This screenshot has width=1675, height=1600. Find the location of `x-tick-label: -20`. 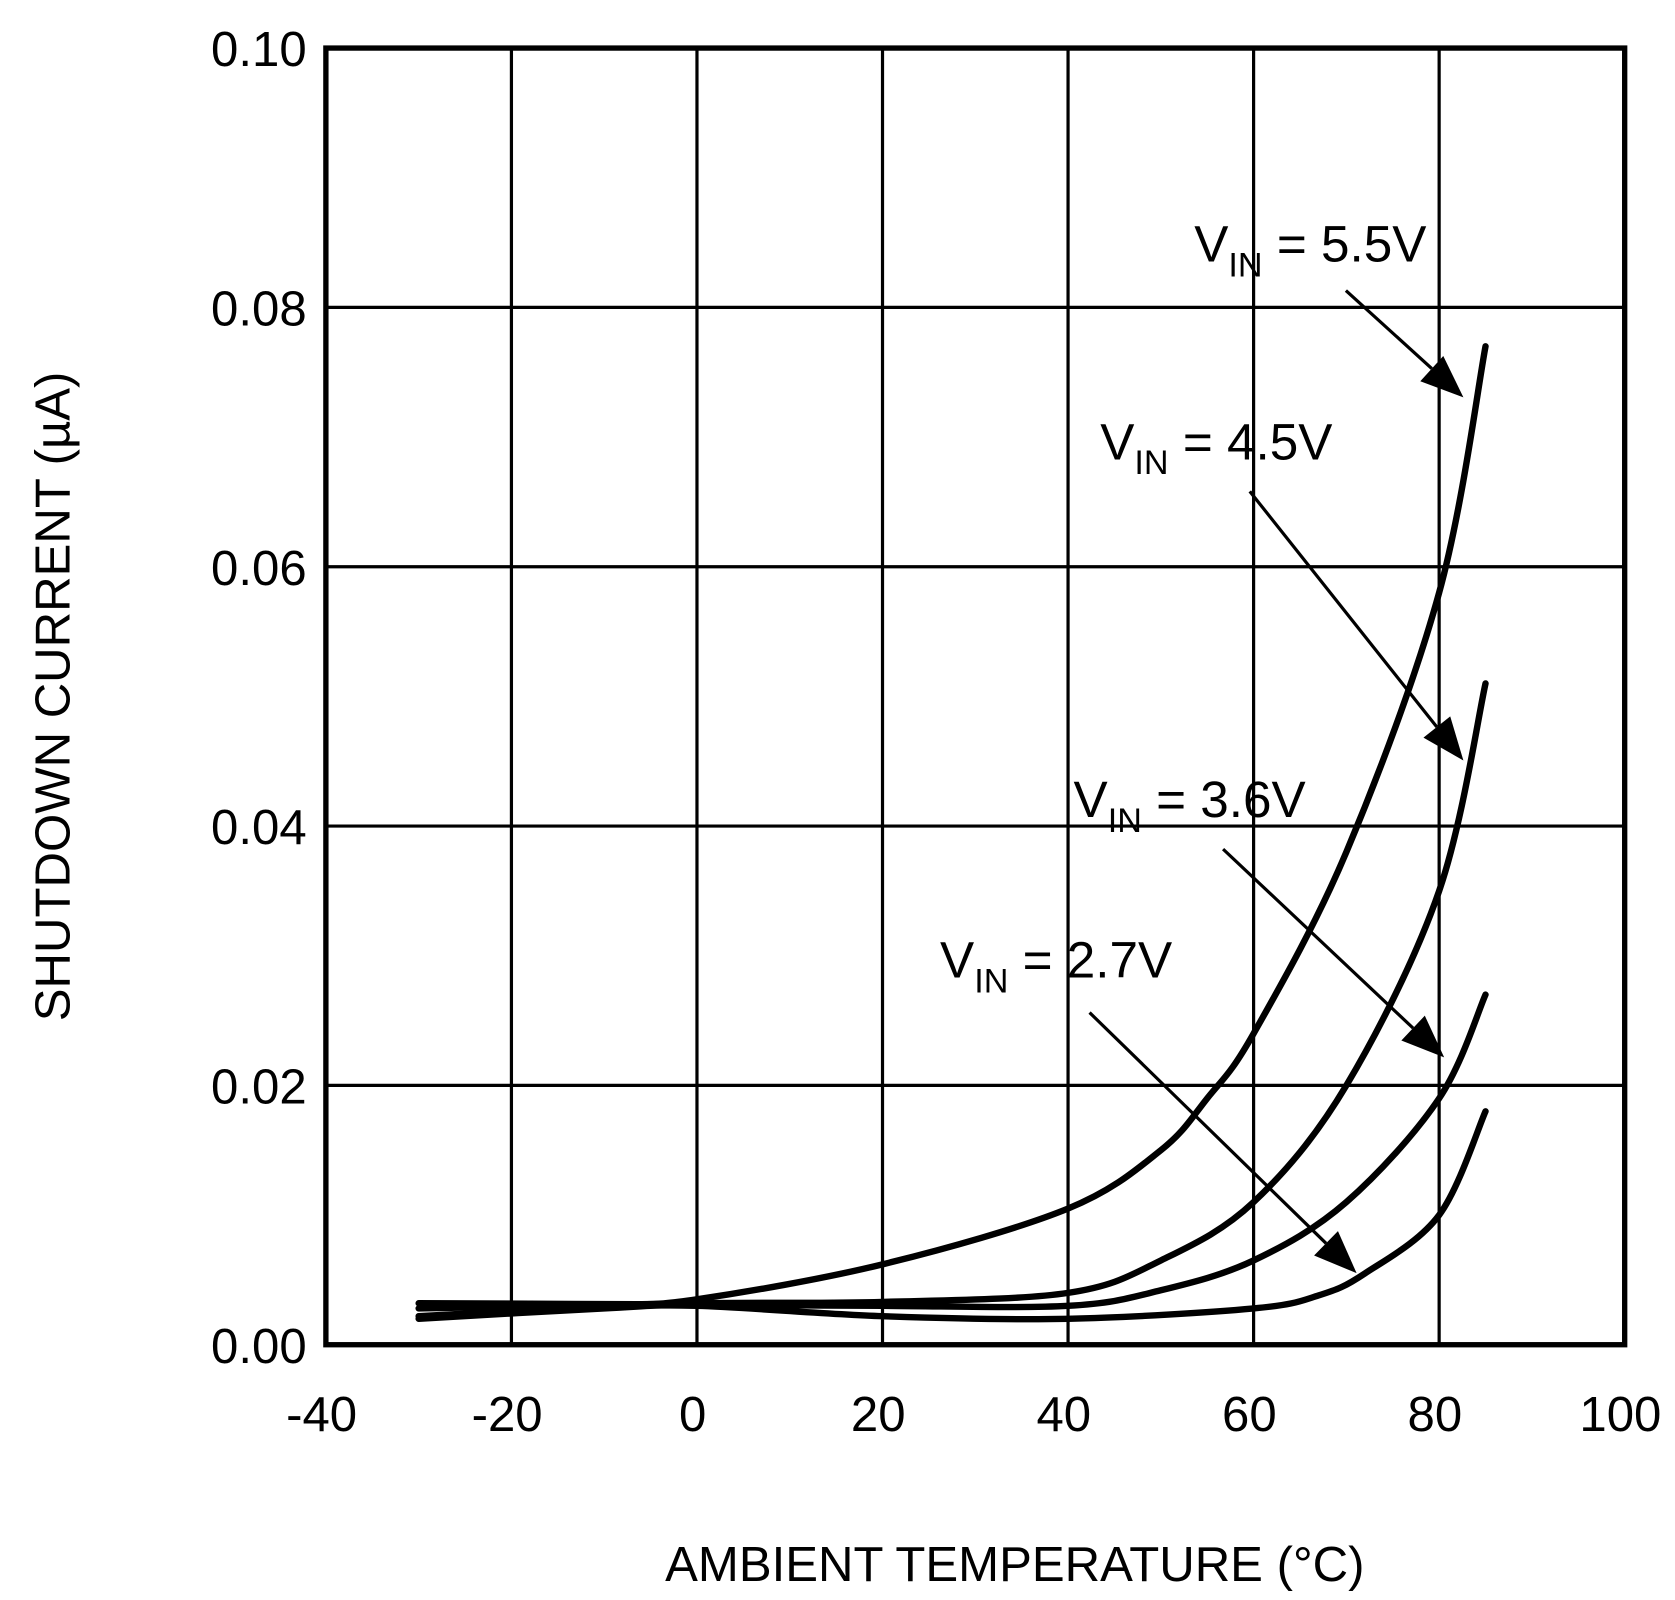

x-tick-label: -20 is located at coordinates (507, 1415).